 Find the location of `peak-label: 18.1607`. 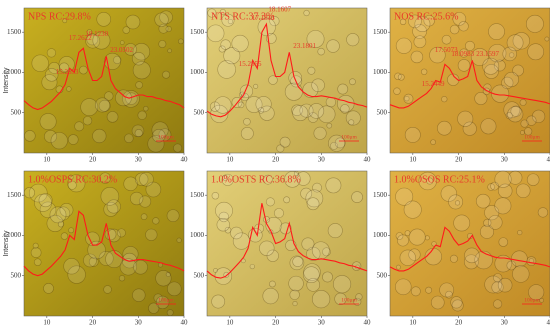

peak-label: 18.1607 is located at coordinates (279, 10).